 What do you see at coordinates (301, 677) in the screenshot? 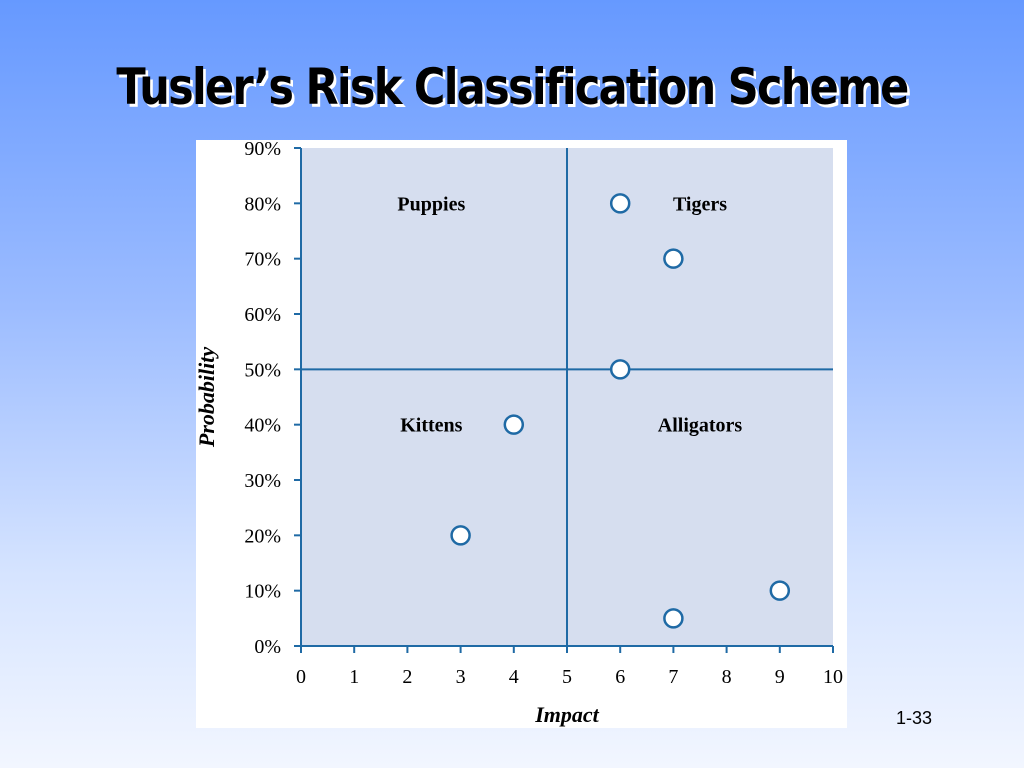
I see `x-tick-label: 0` at bounding box center [301, 677].